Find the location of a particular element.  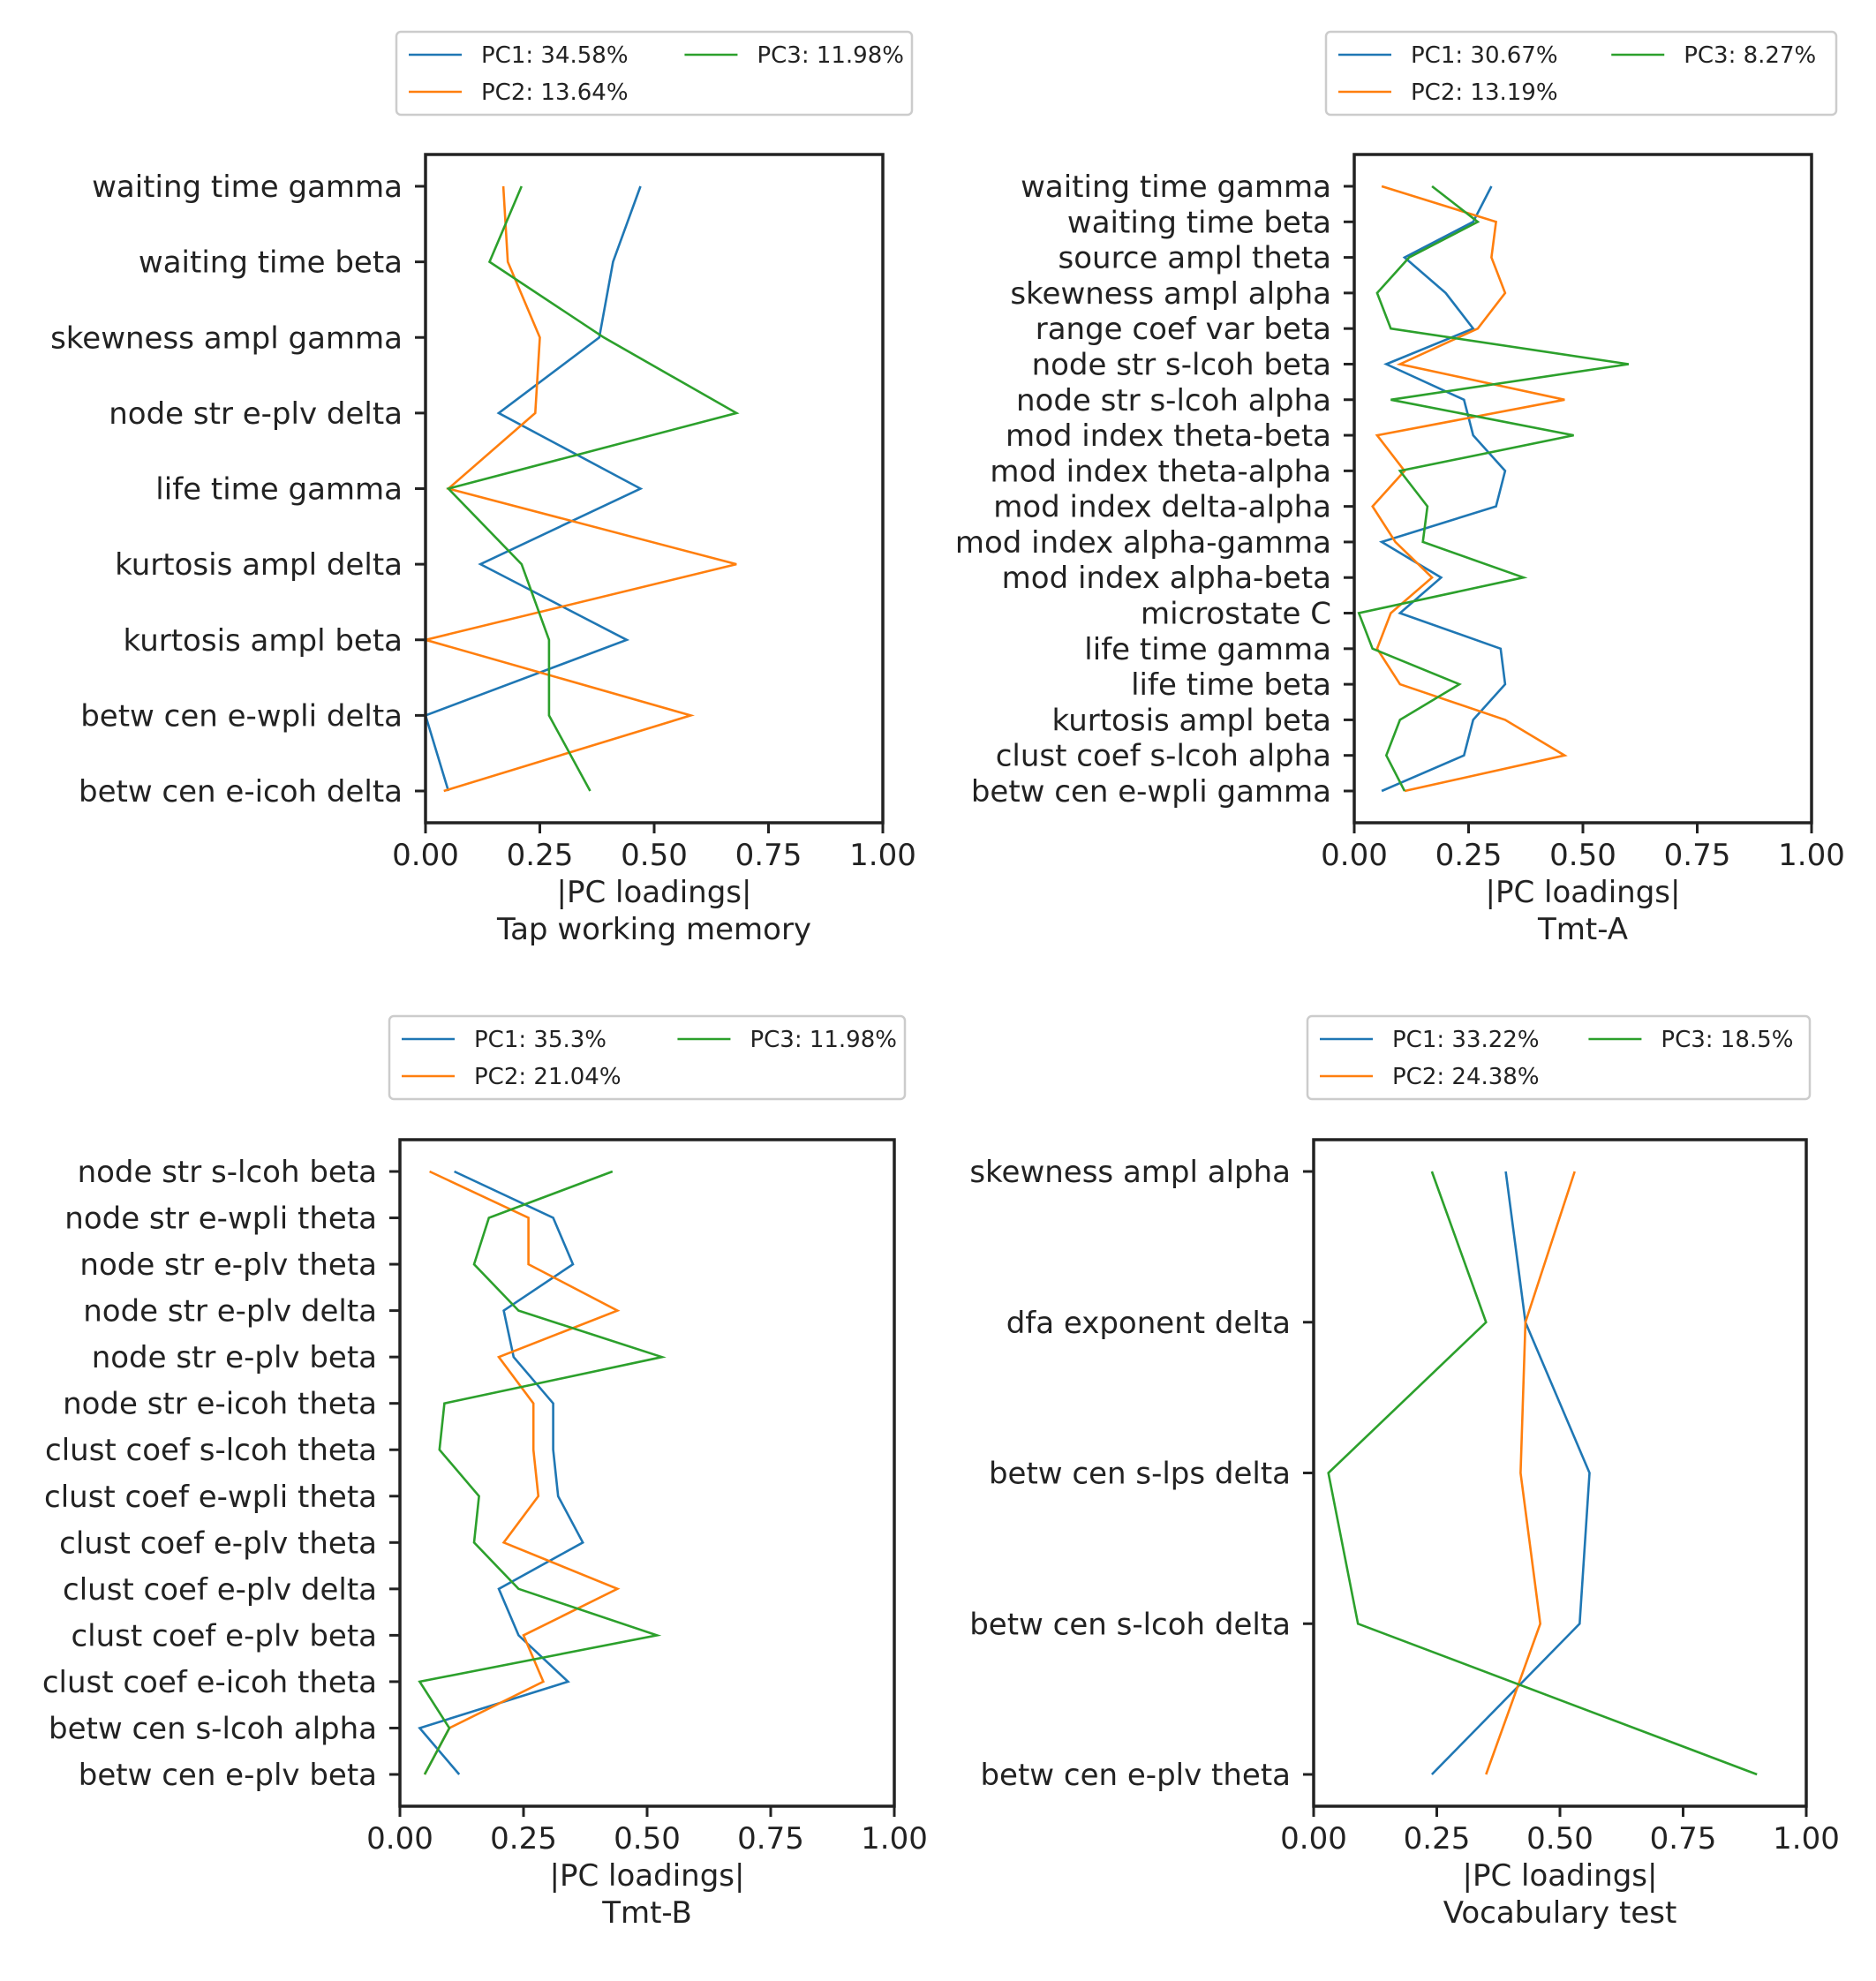

legend-label-pc3: PC3: 8.27% is located at coordinates (1750, 55).